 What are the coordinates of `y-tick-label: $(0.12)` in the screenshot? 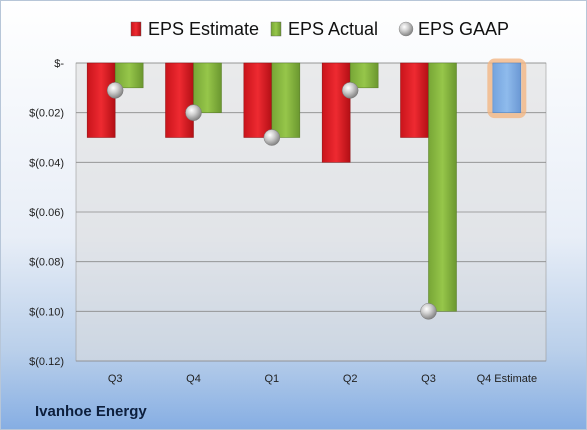 It's located at (46, 362).